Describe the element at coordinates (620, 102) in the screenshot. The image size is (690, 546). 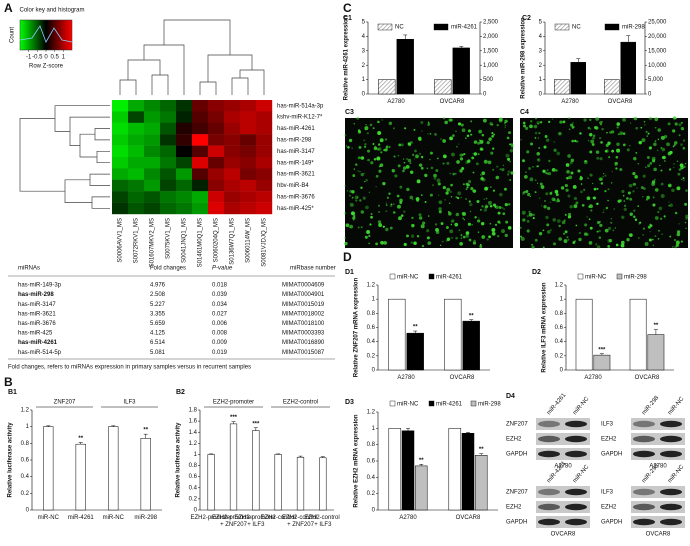
I see `category-label: OVCAR8` at that location.